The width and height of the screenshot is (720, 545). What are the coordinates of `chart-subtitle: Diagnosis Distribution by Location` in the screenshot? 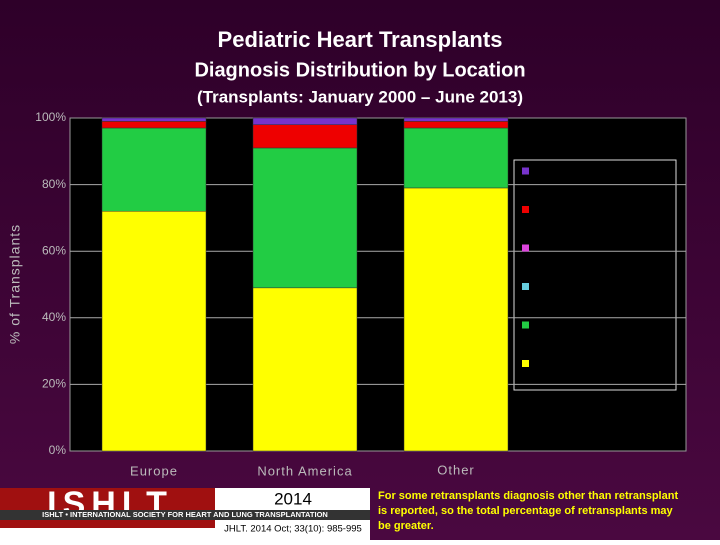 It's located at (359, 70).